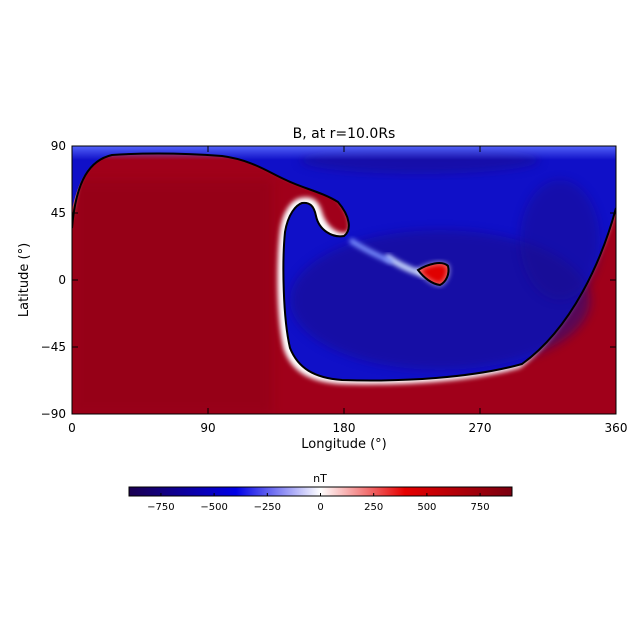  Describe the element at coordinates (344, 134) in the screenshot. I see `chart-title: B, at r=10.0Rs` at that location.